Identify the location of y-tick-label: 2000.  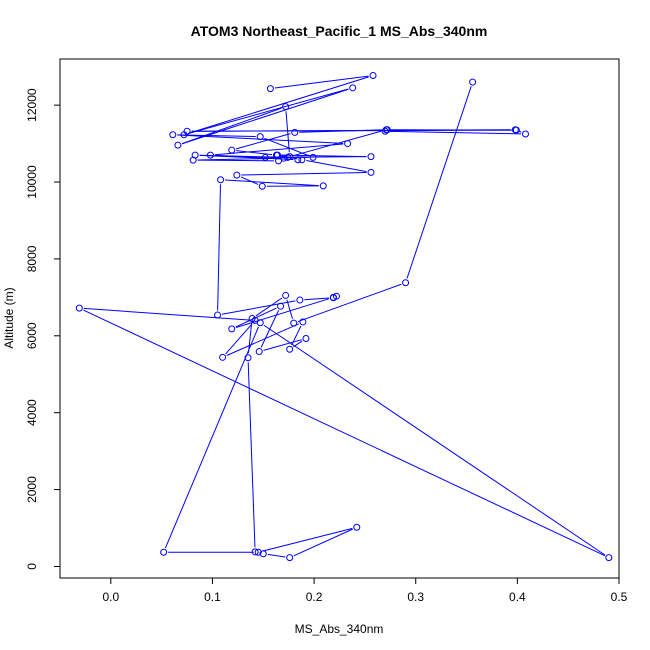
(32, 489).